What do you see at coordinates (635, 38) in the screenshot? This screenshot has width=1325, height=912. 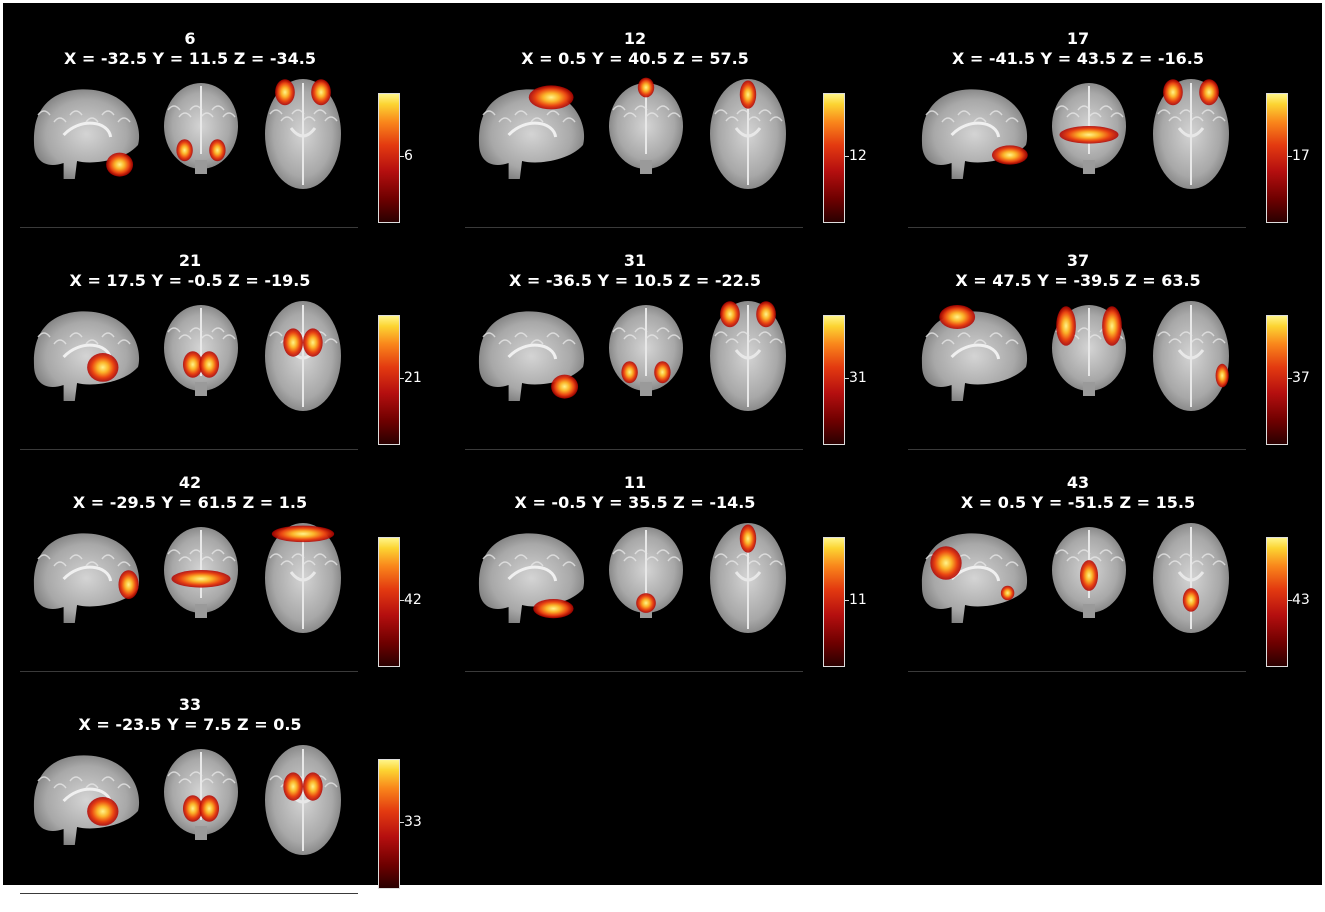 I see `panel-title: 12` at bounding box center [635, 38].